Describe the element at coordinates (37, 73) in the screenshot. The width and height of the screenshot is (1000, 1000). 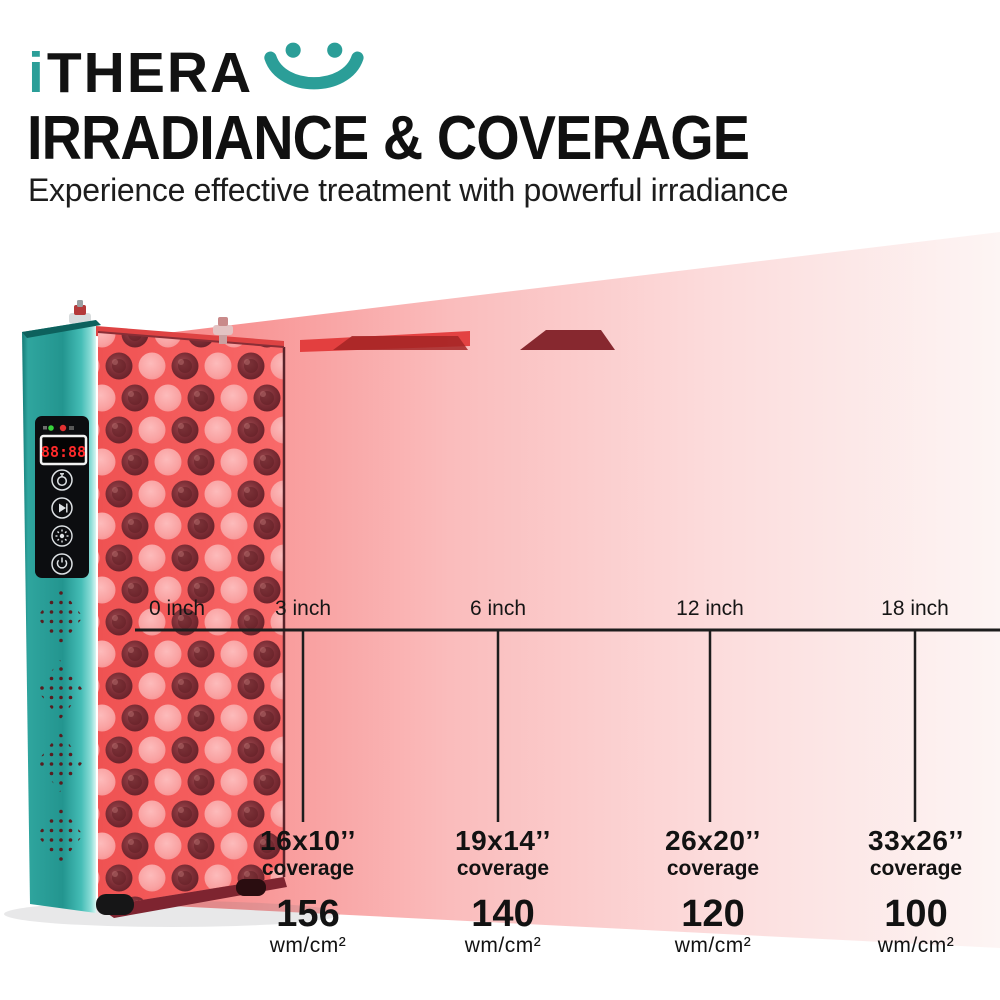
I see `logo-letter-i: i` at that location.